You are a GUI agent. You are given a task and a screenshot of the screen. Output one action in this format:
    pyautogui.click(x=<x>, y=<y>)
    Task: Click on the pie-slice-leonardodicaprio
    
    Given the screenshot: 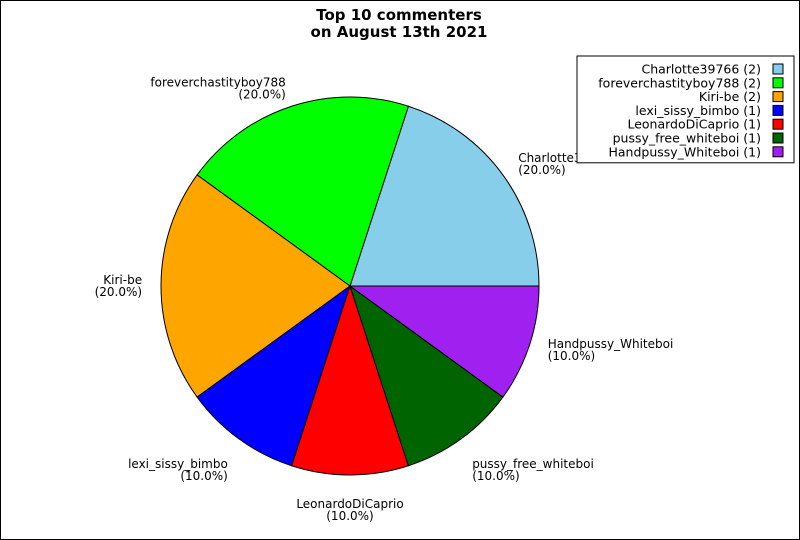 What is the action you would take?
    pyautogui.click(x=350, y=380)
    